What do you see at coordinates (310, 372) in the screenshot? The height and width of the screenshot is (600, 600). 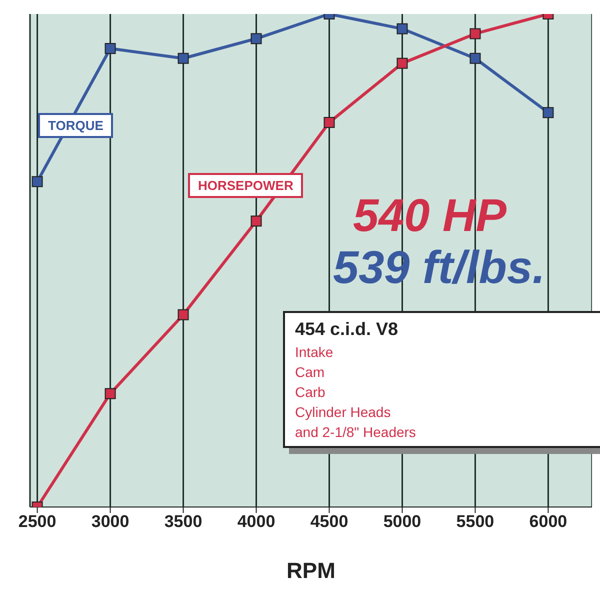 I see `annotation: Cam` at bounding box center [310, 372].